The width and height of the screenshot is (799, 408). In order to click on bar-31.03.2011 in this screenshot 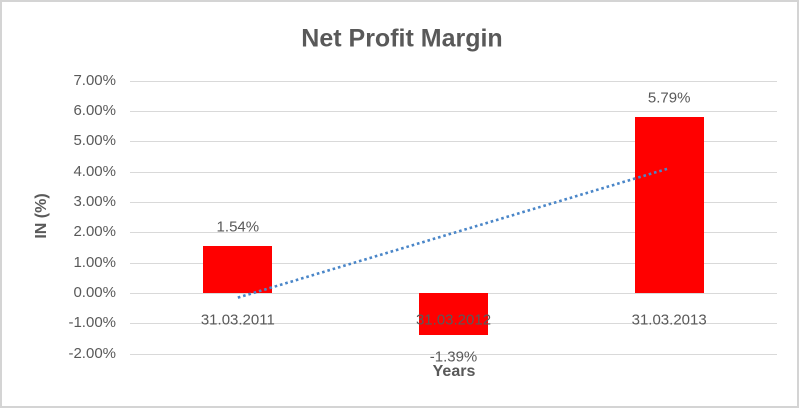, I will do `click(238, 270)`.